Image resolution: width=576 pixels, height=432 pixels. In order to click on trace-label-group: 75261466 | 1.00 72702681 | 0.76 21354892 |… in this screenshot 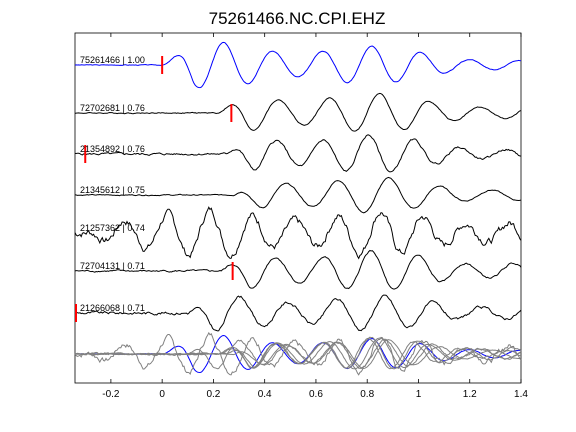, I will do `click(112, 184)`.